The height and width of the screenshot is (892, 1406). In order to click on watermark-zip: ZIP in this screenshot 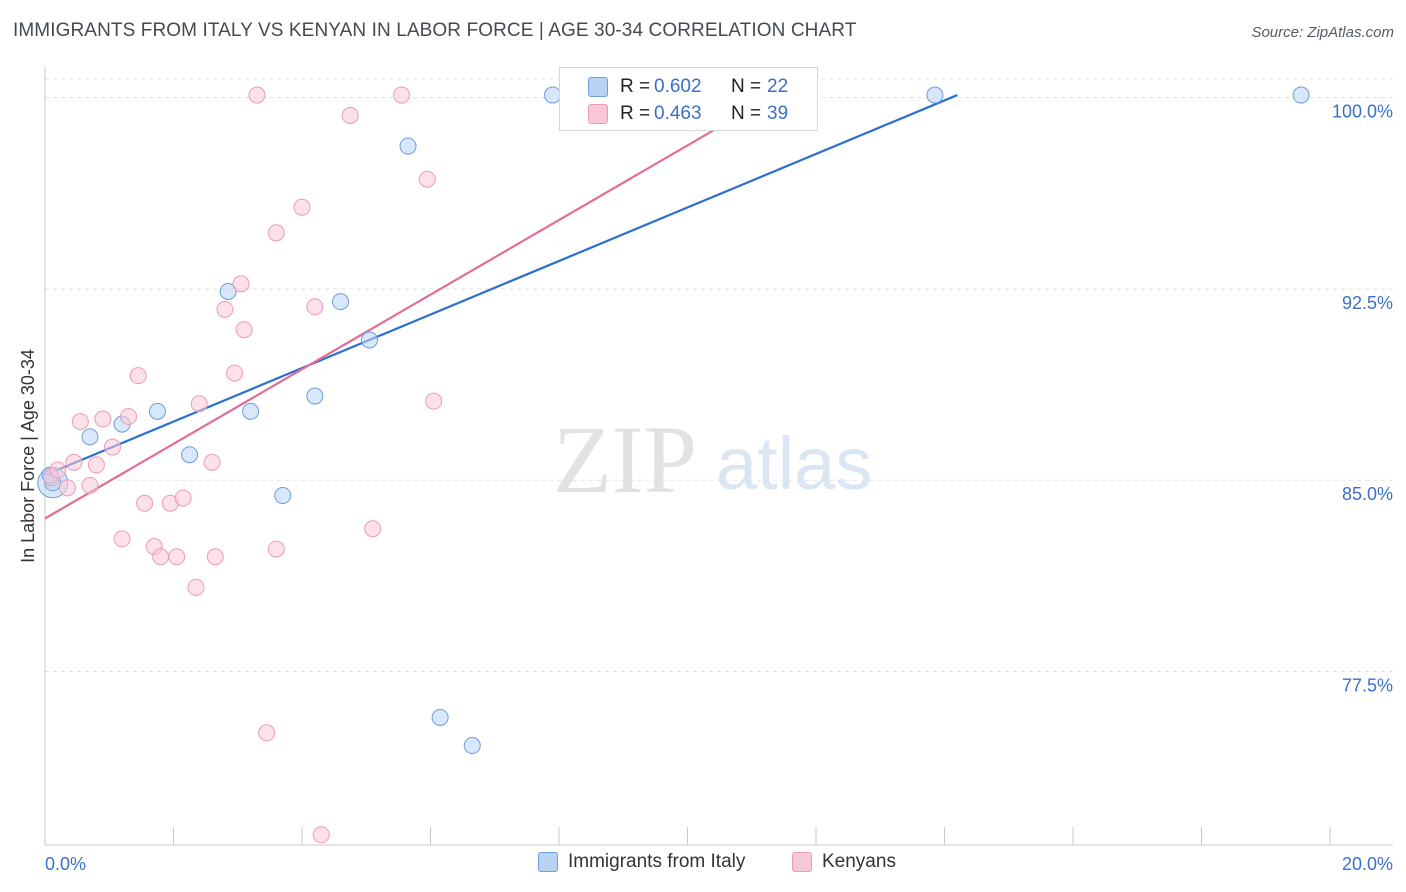, I will do `click(625, 459)`.